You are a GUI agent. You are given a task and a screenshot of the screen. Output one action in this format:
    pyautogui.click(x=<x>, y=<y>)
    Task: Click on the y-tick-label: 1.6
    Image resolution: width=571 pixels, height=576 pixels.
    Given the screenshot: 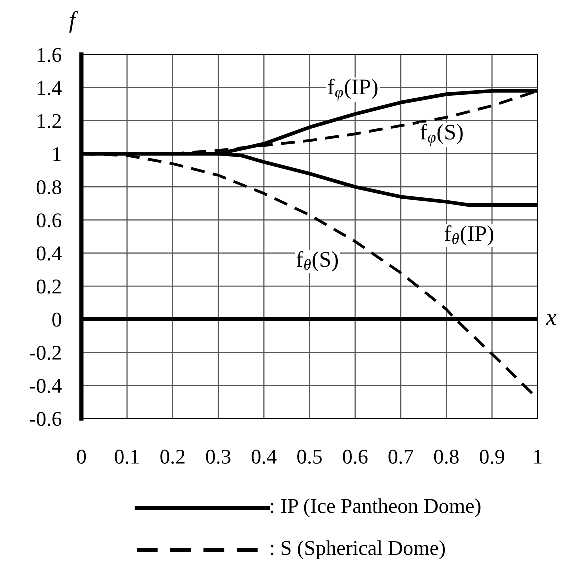 What is the action you would take?
    pyautogui.click(x=50, y=55)
    